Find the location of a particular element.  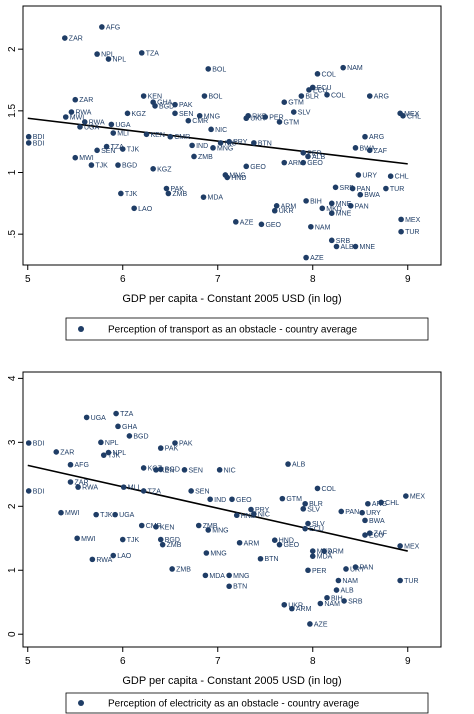

point-label: SRB is located at coordinates (347, 188).